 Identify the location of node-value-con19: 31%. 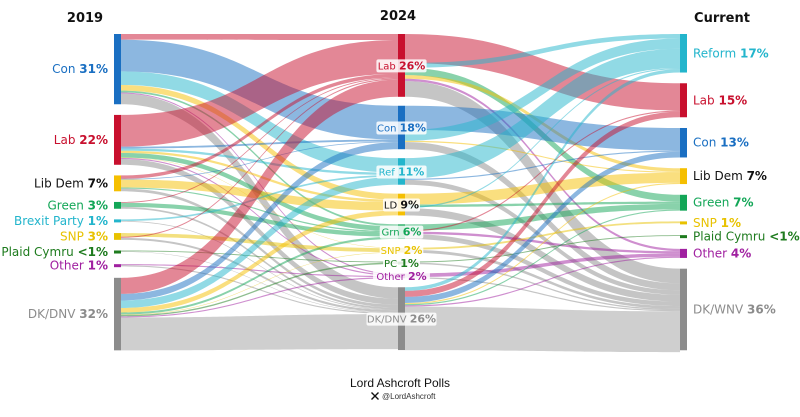
(93, 69).